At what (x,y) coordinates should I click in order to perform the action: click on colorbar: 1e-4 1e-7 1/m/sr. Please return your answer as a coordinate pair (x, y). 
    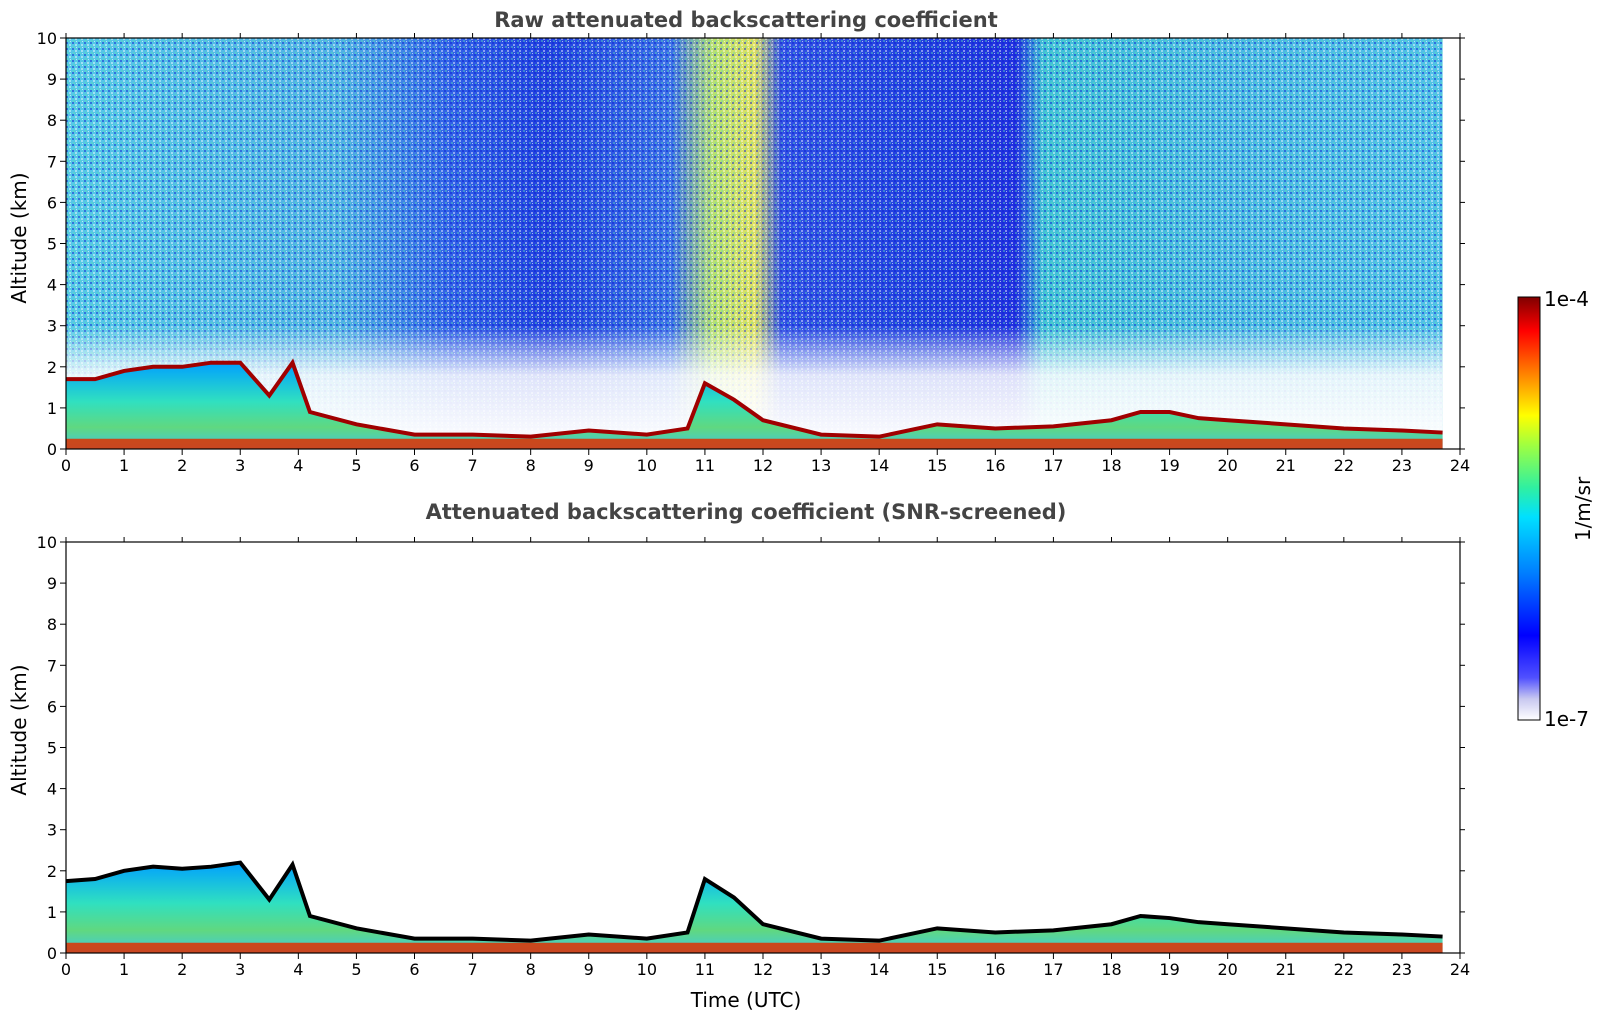
    Looking at the image, I should click on (1556, 509).